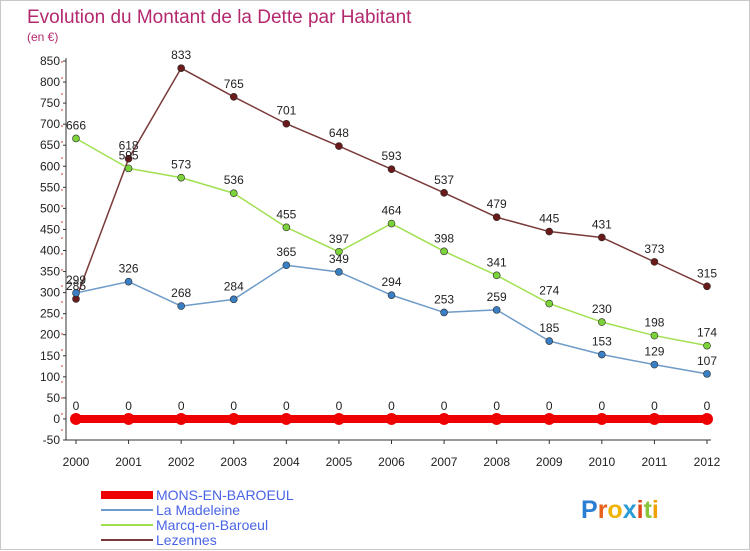 This screenshot has height=551, width=750. I want to click on x-tick-label: 2011, so click(655, 462).